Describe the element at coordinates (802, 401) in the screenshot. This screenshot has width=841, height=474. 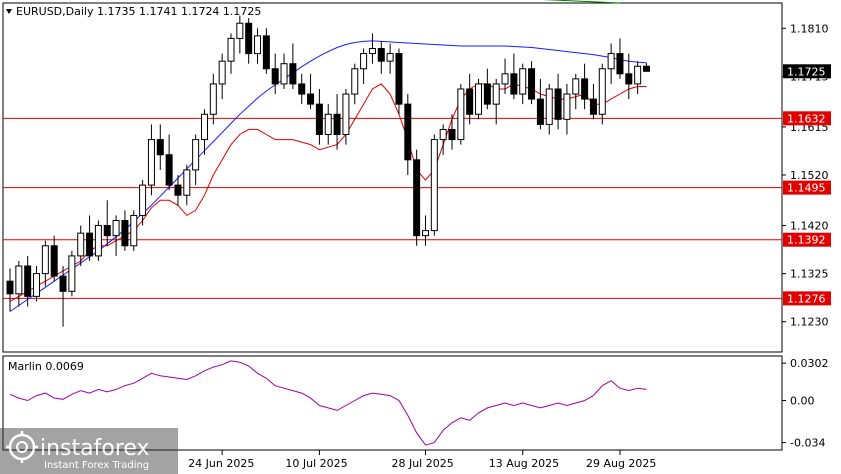
I see `osc-tick-label: 0.00` at that location.